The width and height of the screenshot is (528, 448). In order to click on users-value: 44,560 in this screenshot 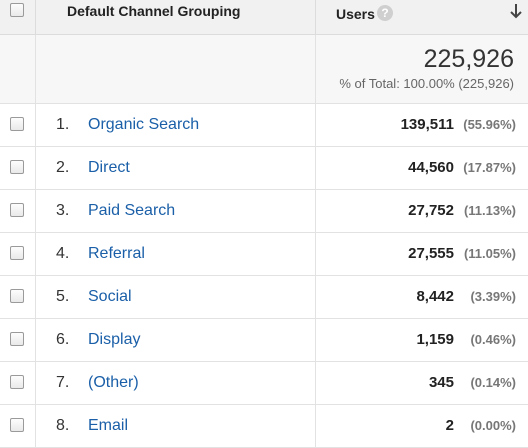, I will do `click(431, 167)`.